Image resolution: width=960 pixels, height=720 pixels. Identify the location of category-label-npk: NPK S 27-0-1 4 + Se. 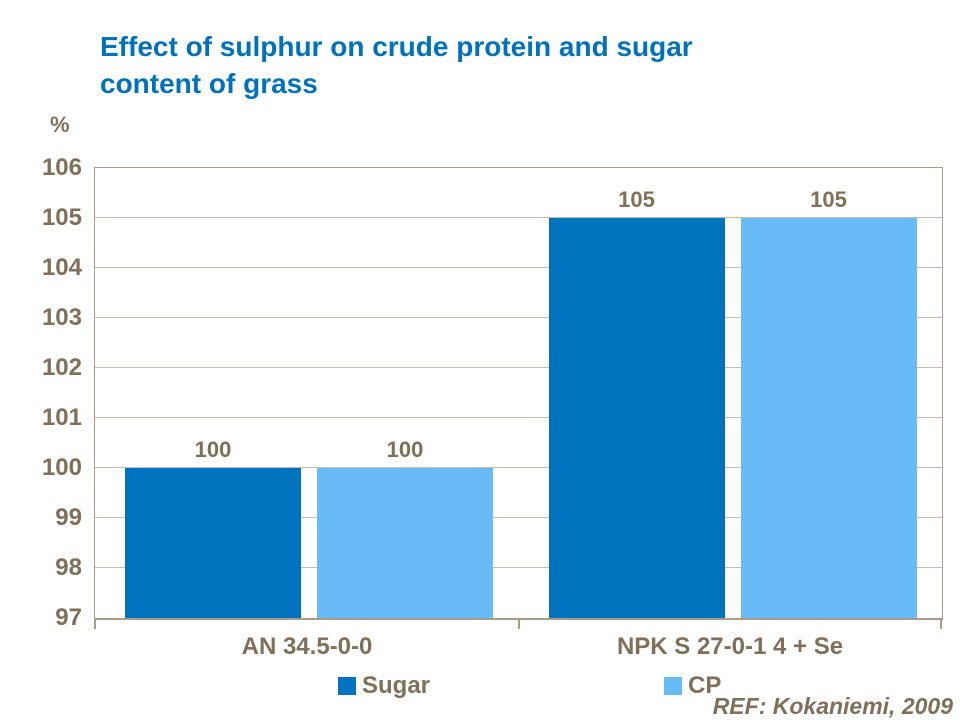
(730, 646).